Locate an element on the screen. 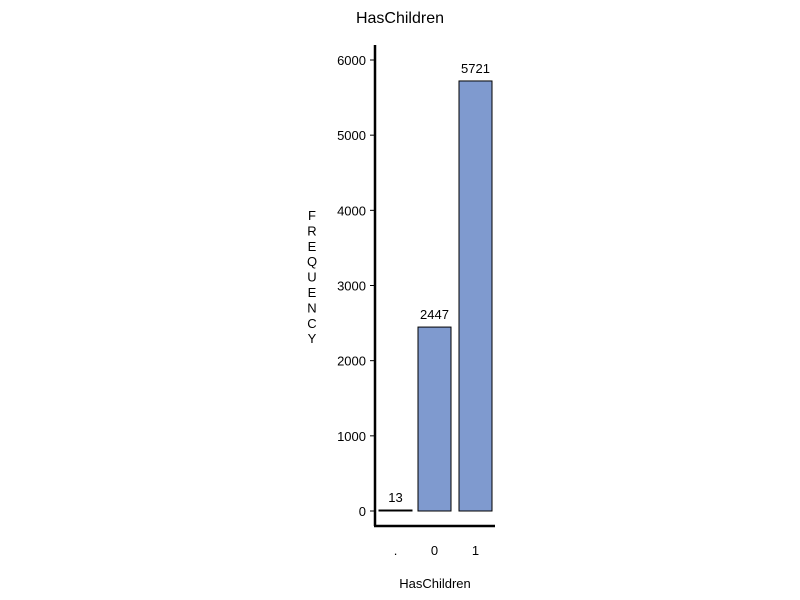 This screenshot has height=600, width=800. bar-data-label: 2447 is located at coordinates (434, 314).